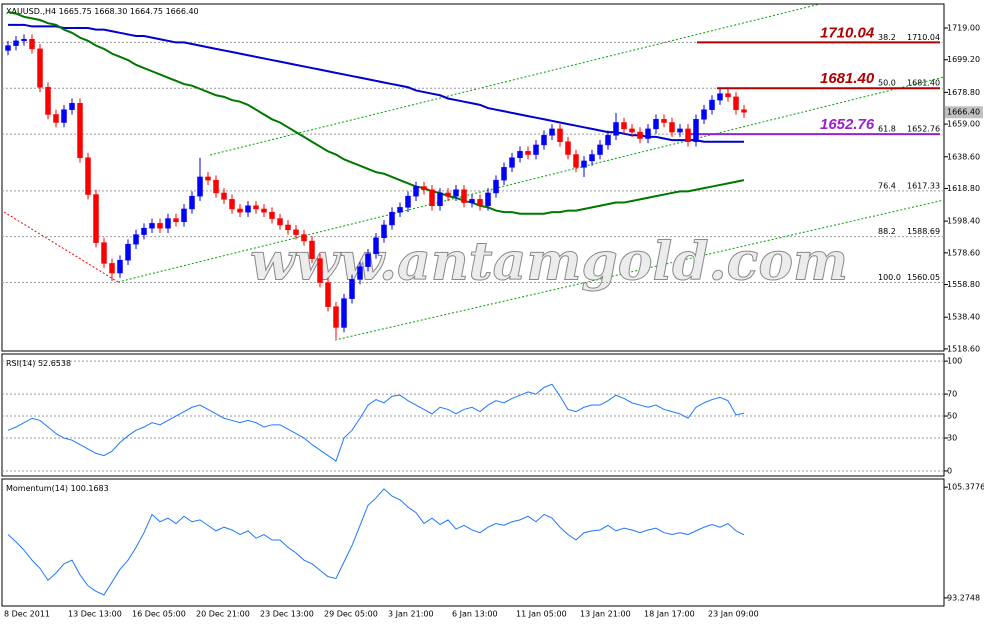 The image size is (984, 624). Describe the element at coordinates (963, 28) in the screenshot. I see `y-tick-label: 1719.00` at that location.